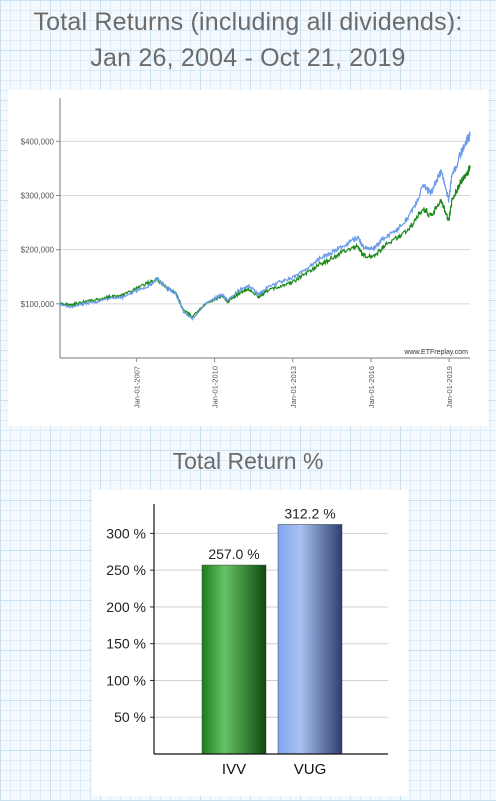 This screenshot has height=801, width=496. Describe the element at coordinates (371, 387) in the screenshot. I see `line-chart-xtick-label: Jan-01-2016` at that location.